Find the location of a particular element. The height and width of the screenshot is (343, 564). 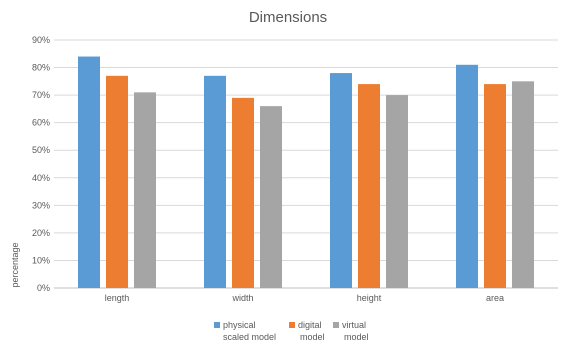

x-tick-label: area is located at coordinates (495, 298).